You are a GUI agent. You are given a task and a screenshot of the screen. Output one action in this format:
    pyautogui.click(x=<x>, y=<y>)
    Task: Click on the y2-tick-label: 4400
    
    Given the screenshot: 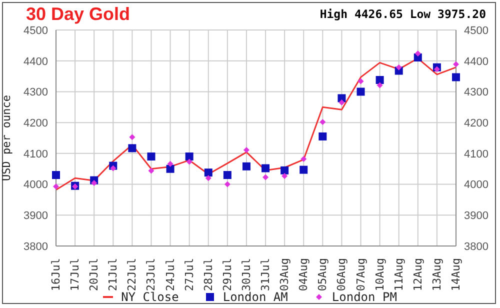 What is the action you would take?
    pyautogui.click(x=476, y=62)
    